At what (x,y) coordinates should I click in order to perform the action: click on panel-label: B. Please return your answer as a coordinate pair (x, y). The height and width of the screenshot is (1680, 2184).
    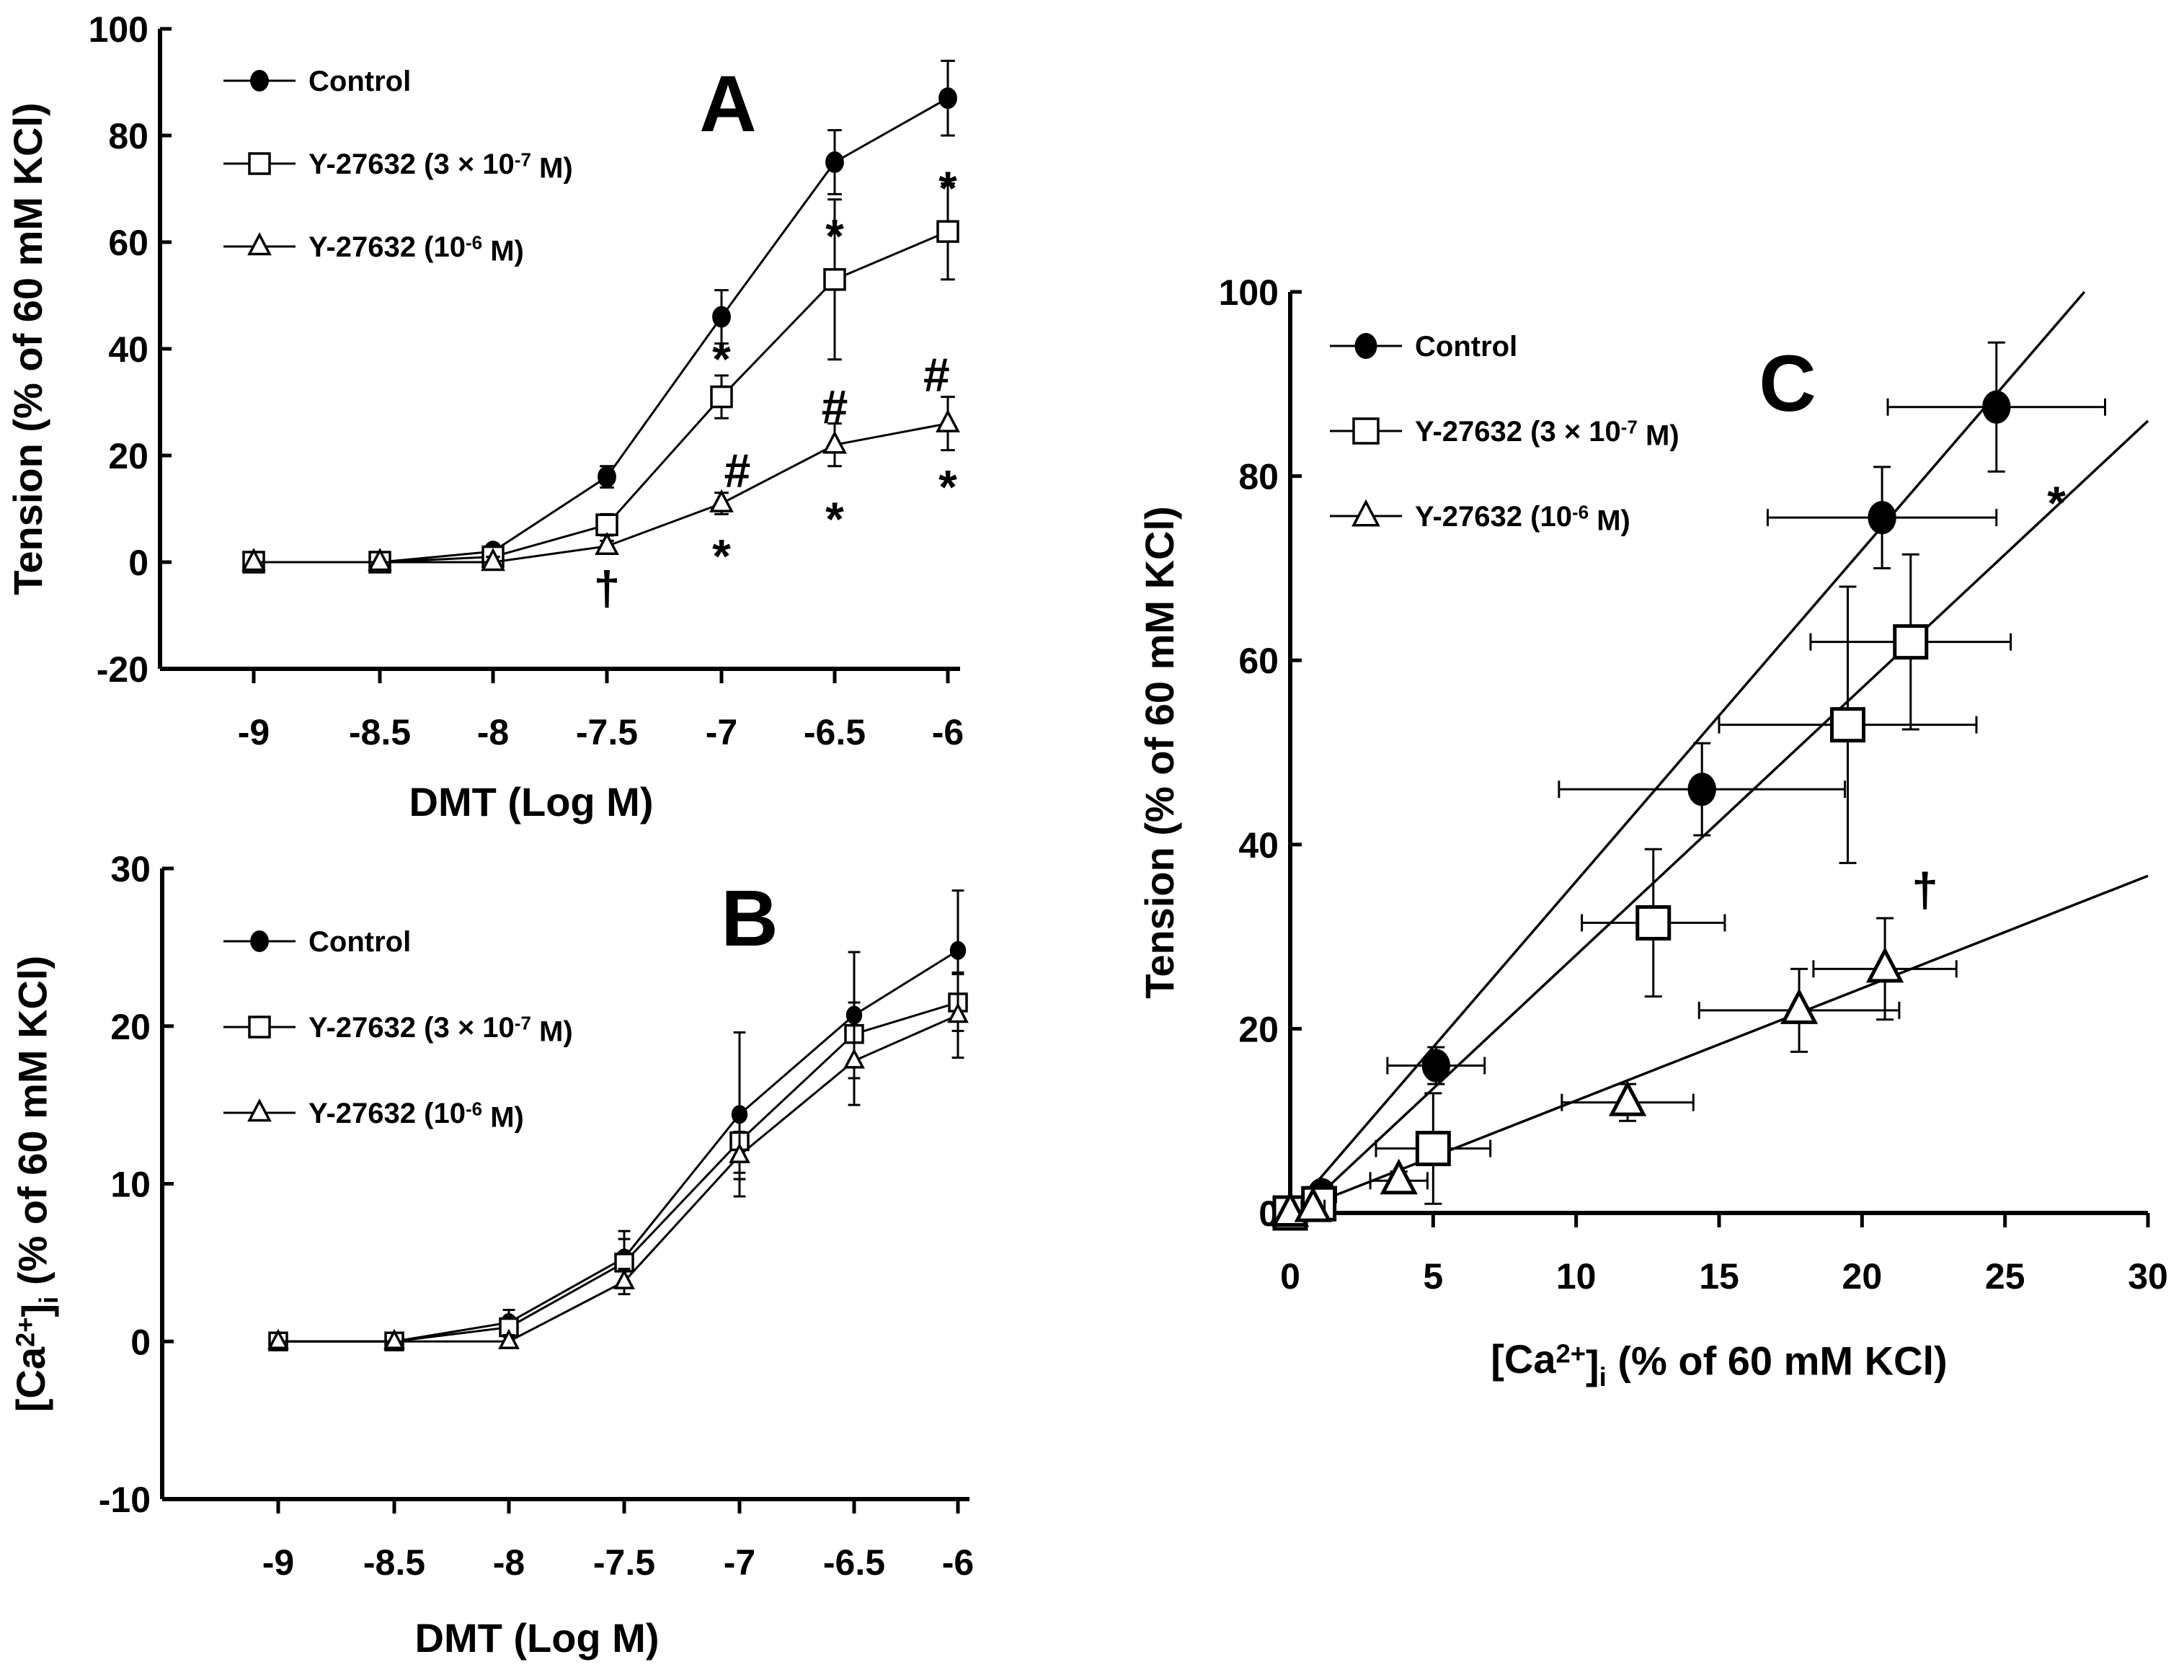
    Looking at the image, I should click on (749, 918).